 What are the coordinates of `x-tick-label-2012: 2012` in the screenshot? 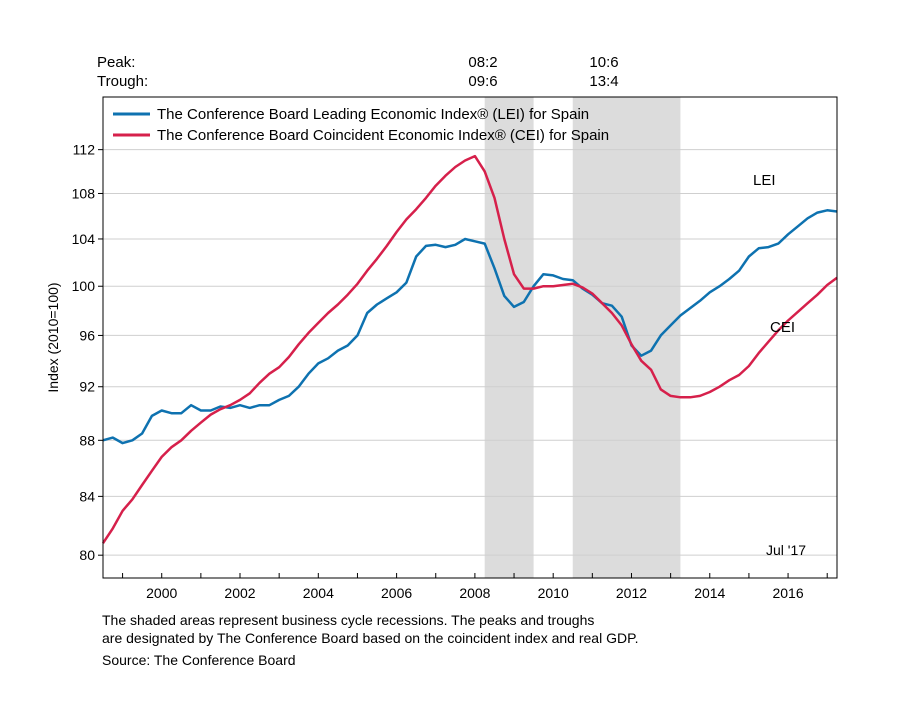 It's located at (631, 593).